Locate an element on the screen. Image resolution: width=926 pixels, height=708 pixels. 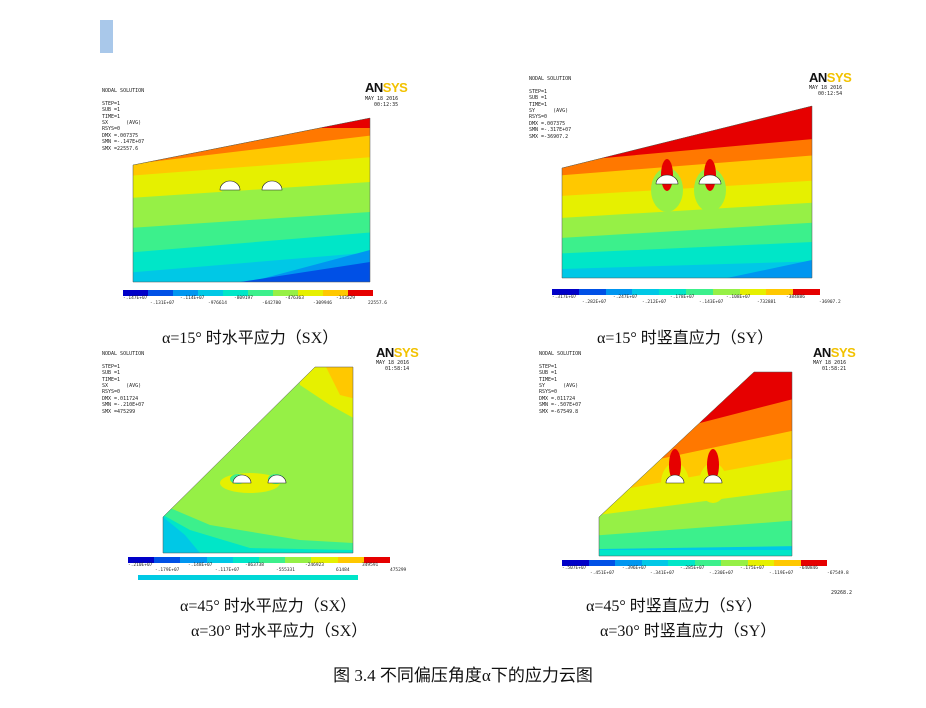
legend-label: -.341E+07 is located at coordinates (662, 573).